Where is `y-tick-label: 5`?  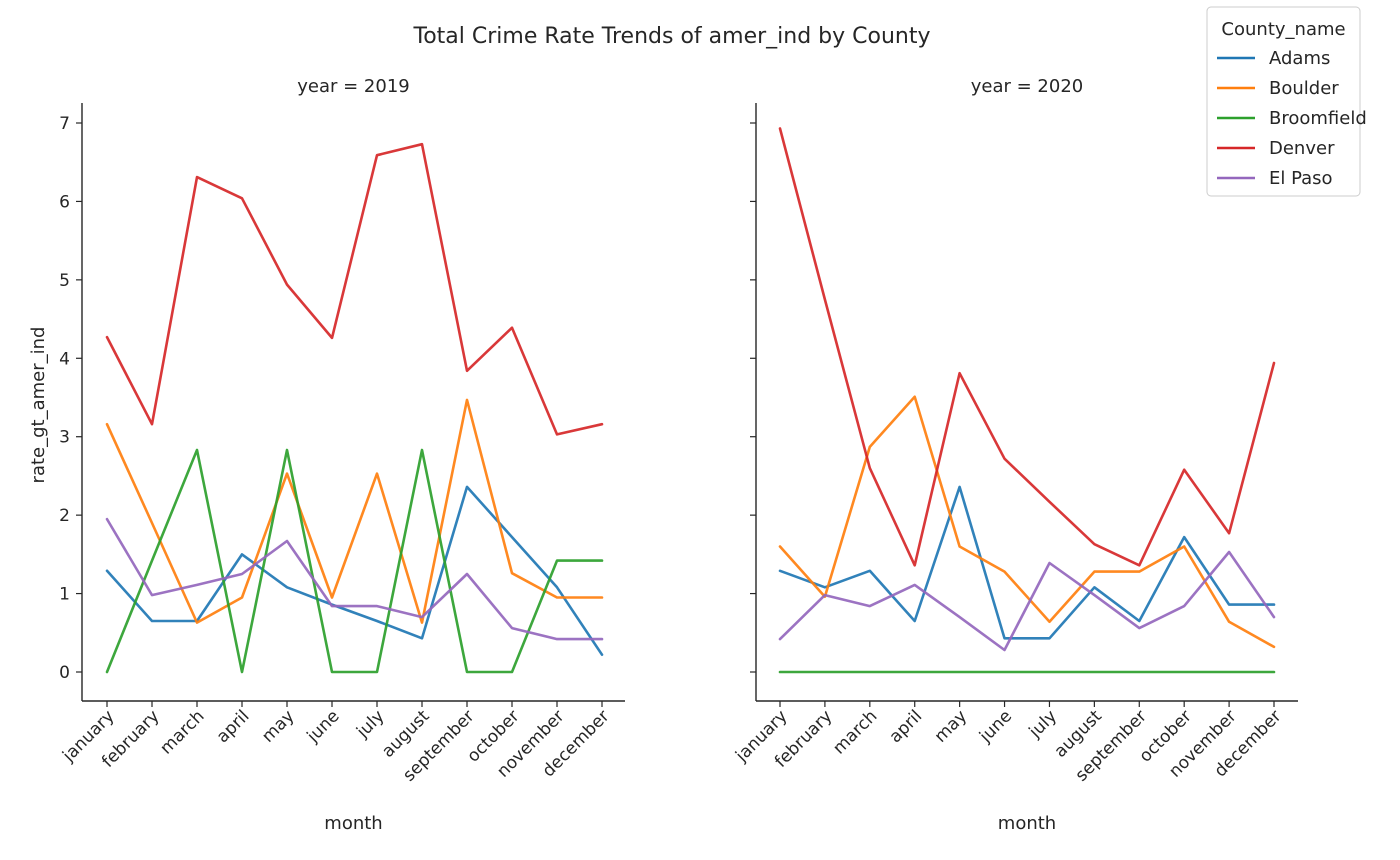
y-tick-label: 5 is located at coordinates (64, 281).